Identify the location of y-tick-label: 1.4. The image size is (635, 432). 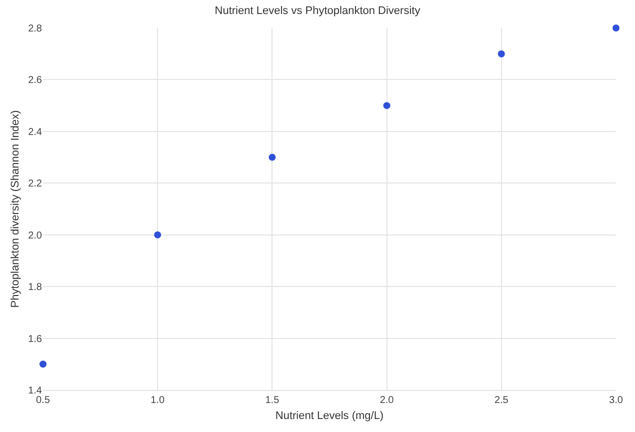
(35, 391).